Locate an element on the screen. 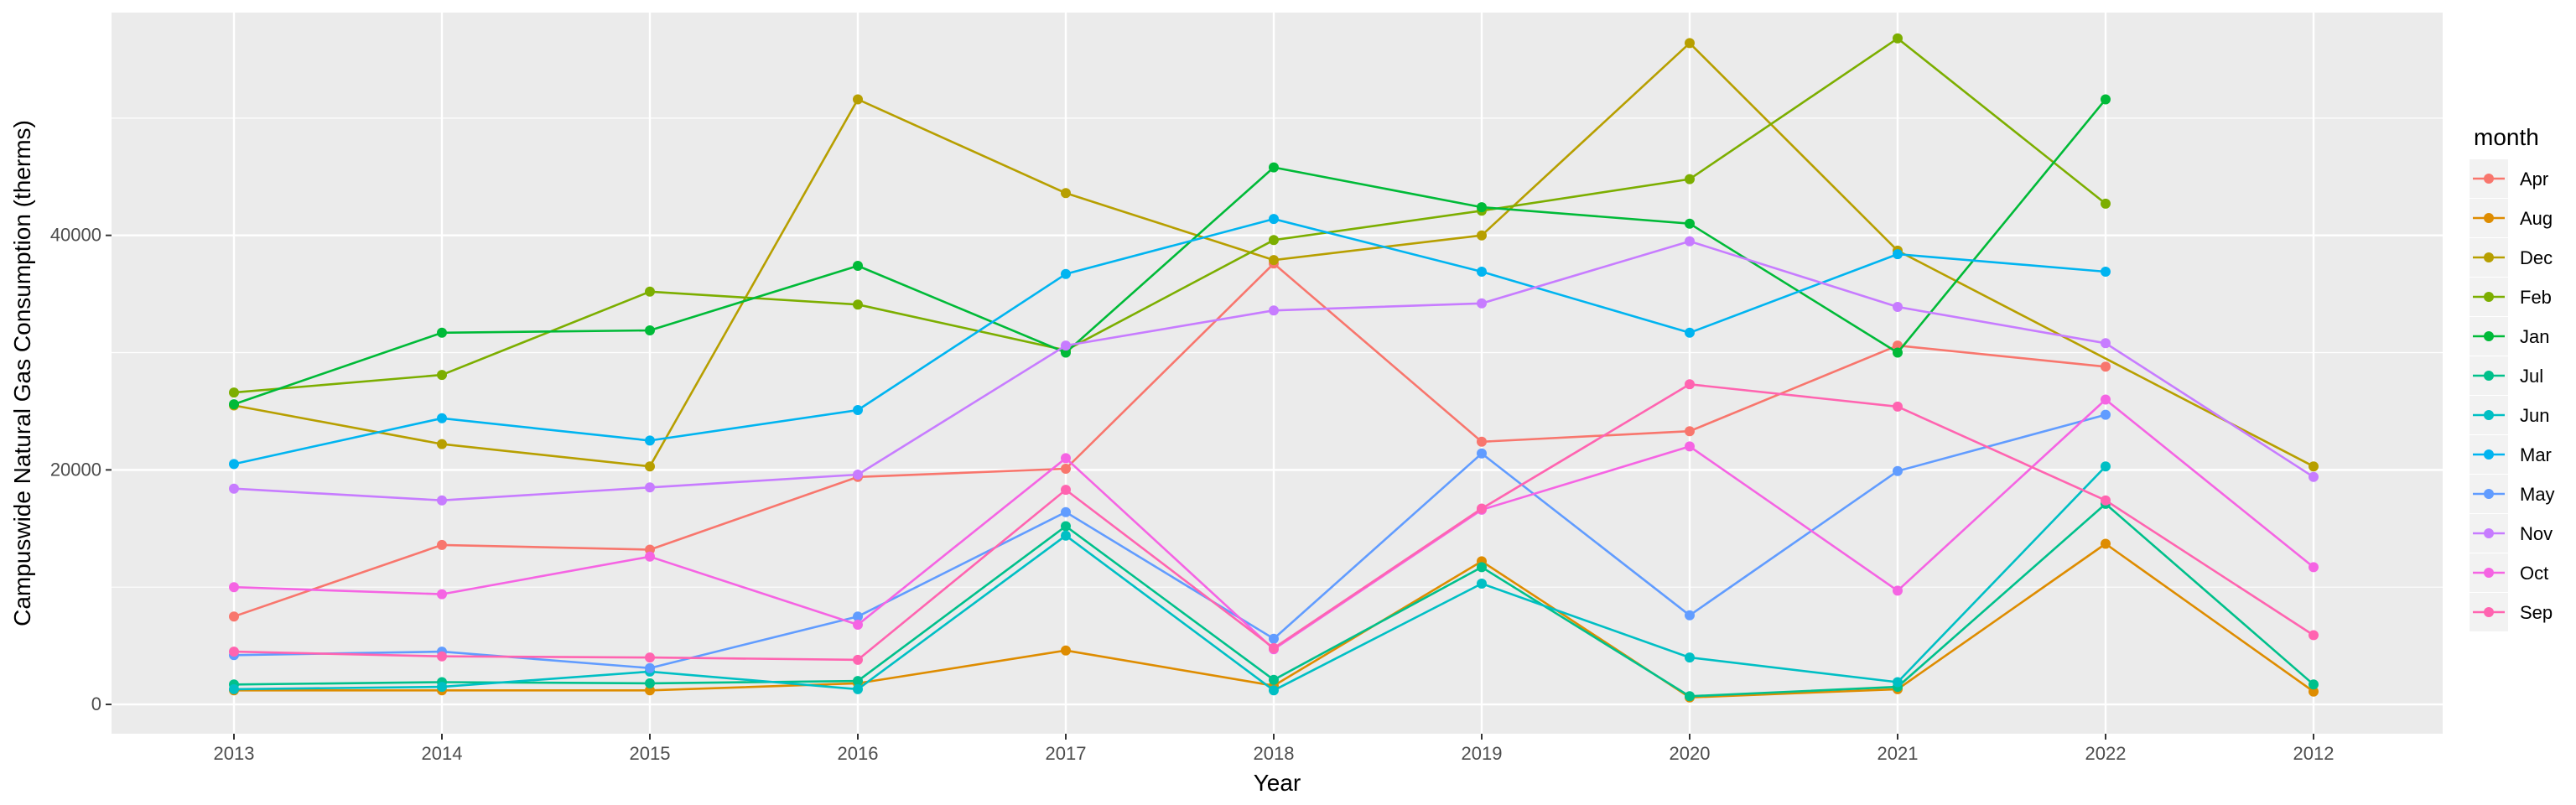  x-tick-label: 2019 is located at coordinates (1482, 753).